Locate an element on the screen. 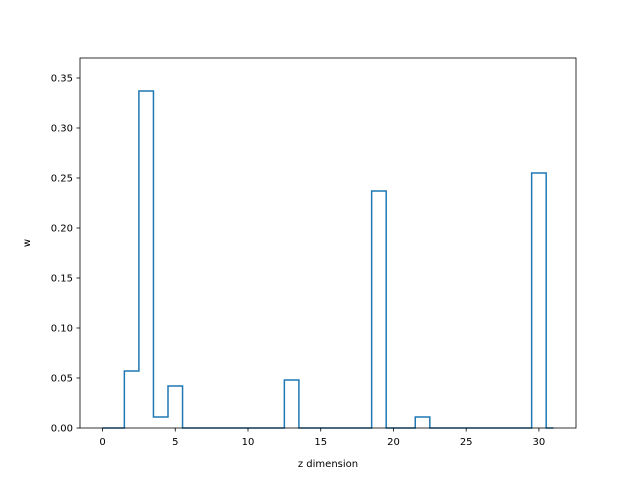  y-tick-label: 0.05 is located at coordinates (62, 379).